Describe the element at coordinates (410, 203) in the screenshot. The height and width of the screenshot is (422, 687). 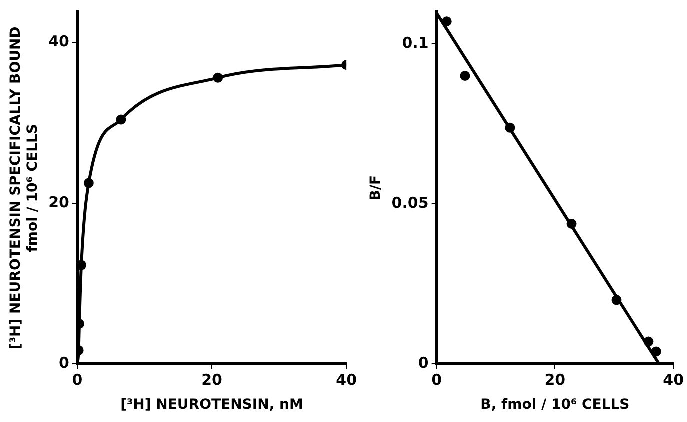
I see `y-tick-label: 0.05` at that location.